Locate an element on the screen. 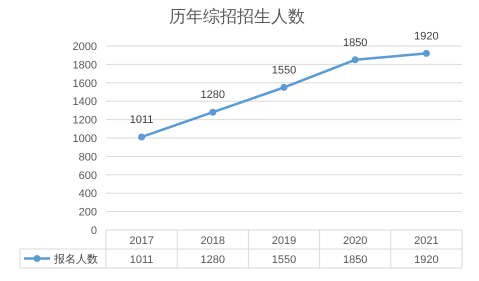  x-tick-label: 2019 is located at coordinates (284, 241).